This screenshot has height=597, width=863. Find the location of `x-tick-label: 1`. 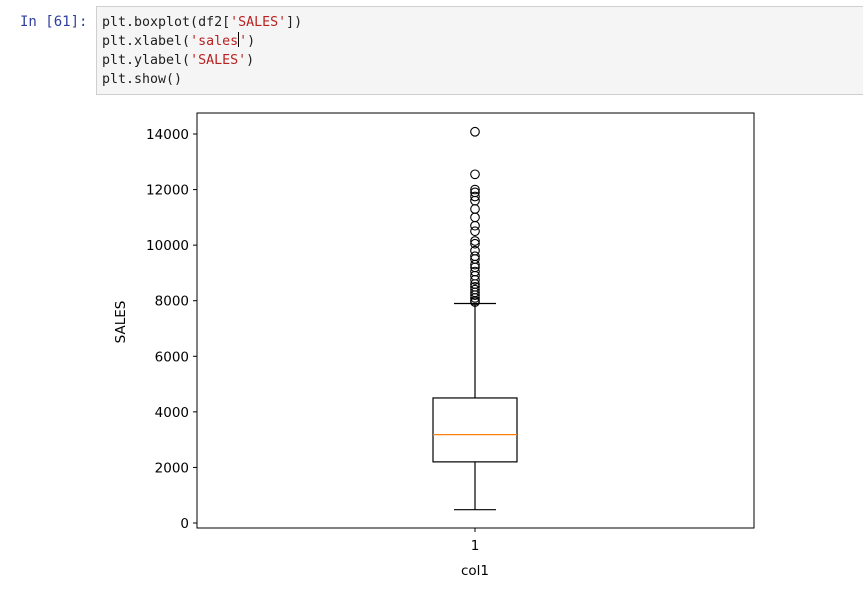

x-tick-label: 1 is located at coordinates (475, 546).